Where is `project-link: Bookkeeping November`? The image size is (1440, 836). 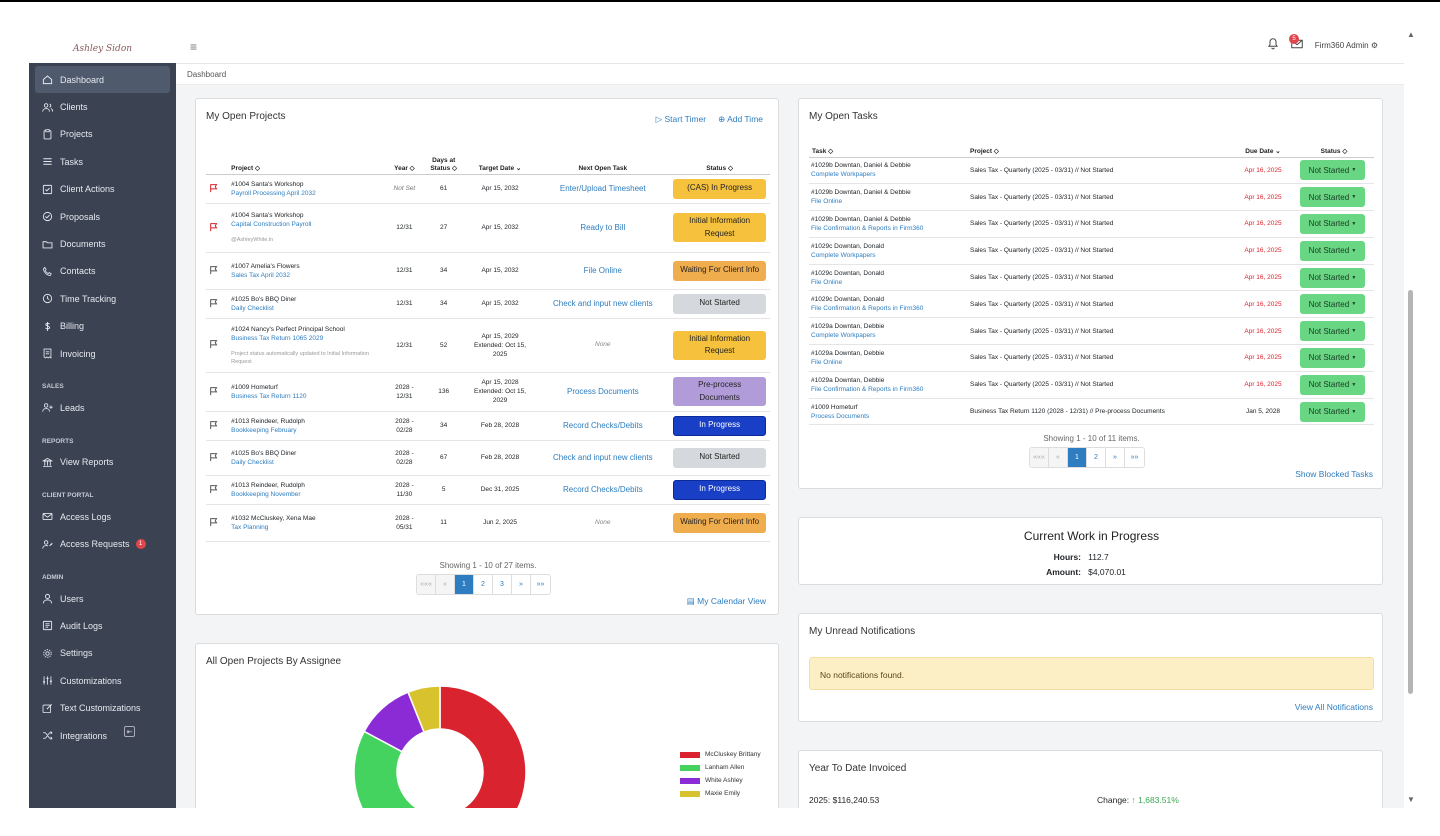 project-link: Bookkeeping November is located at coordinates (266, 494).